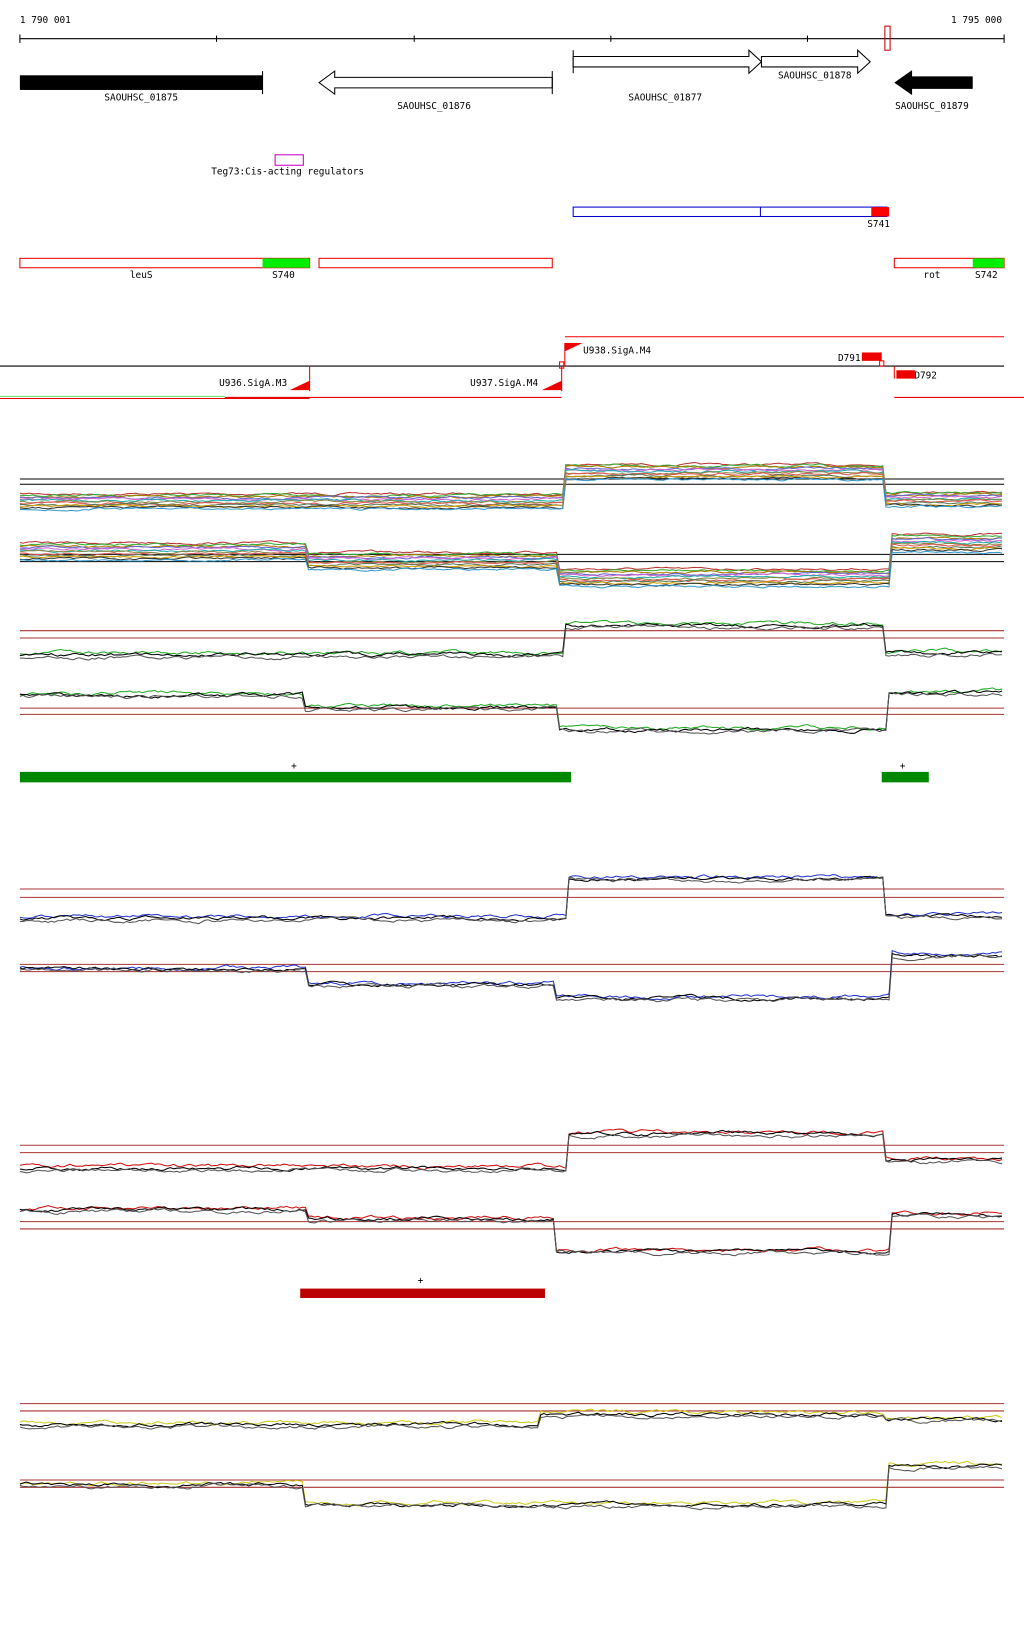 This screenshot has height=1640, width=1024. What do you see at coordinates (665, 97) in the screenshot?
I see `gene-label: SAOUHSC_01877` at bounding box center [665, 97].